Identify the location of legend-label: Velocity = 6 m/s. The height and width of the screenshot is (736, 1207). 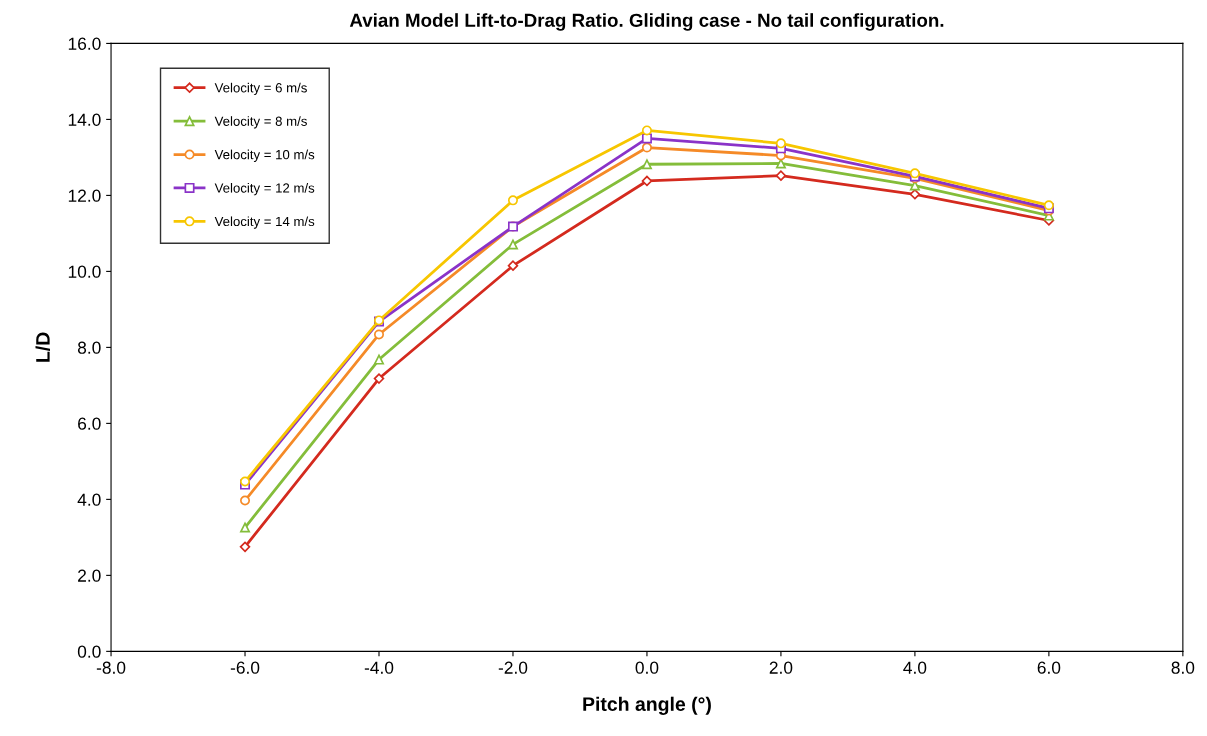
(260, 89).